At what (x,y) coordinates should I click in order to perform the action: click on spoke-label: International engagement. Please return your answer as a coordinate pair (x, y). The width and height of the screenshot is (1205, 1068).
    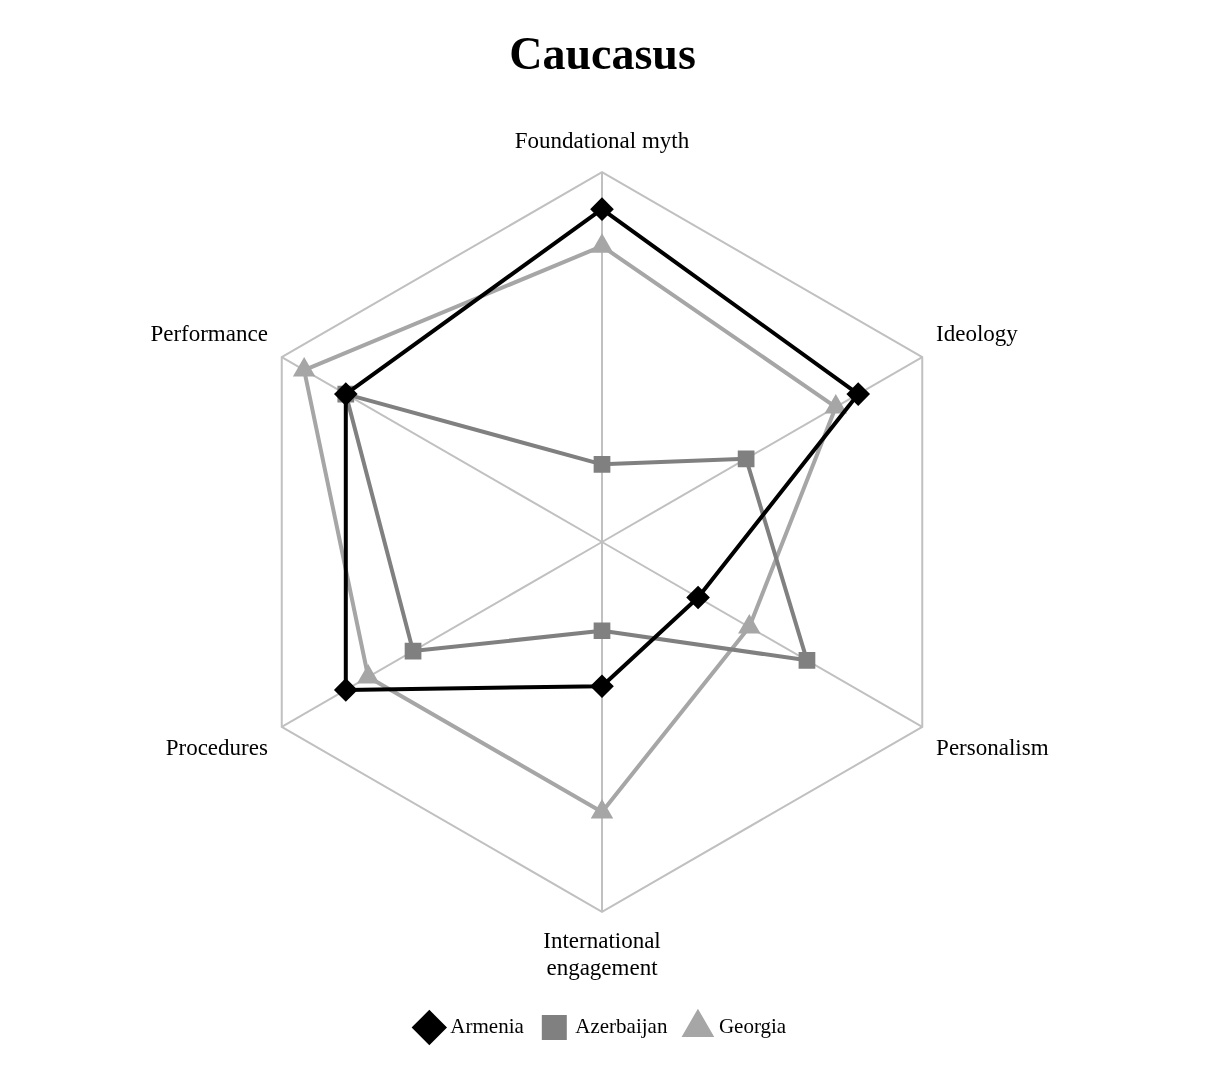
    Looking at the image, I should click on (602, 954).